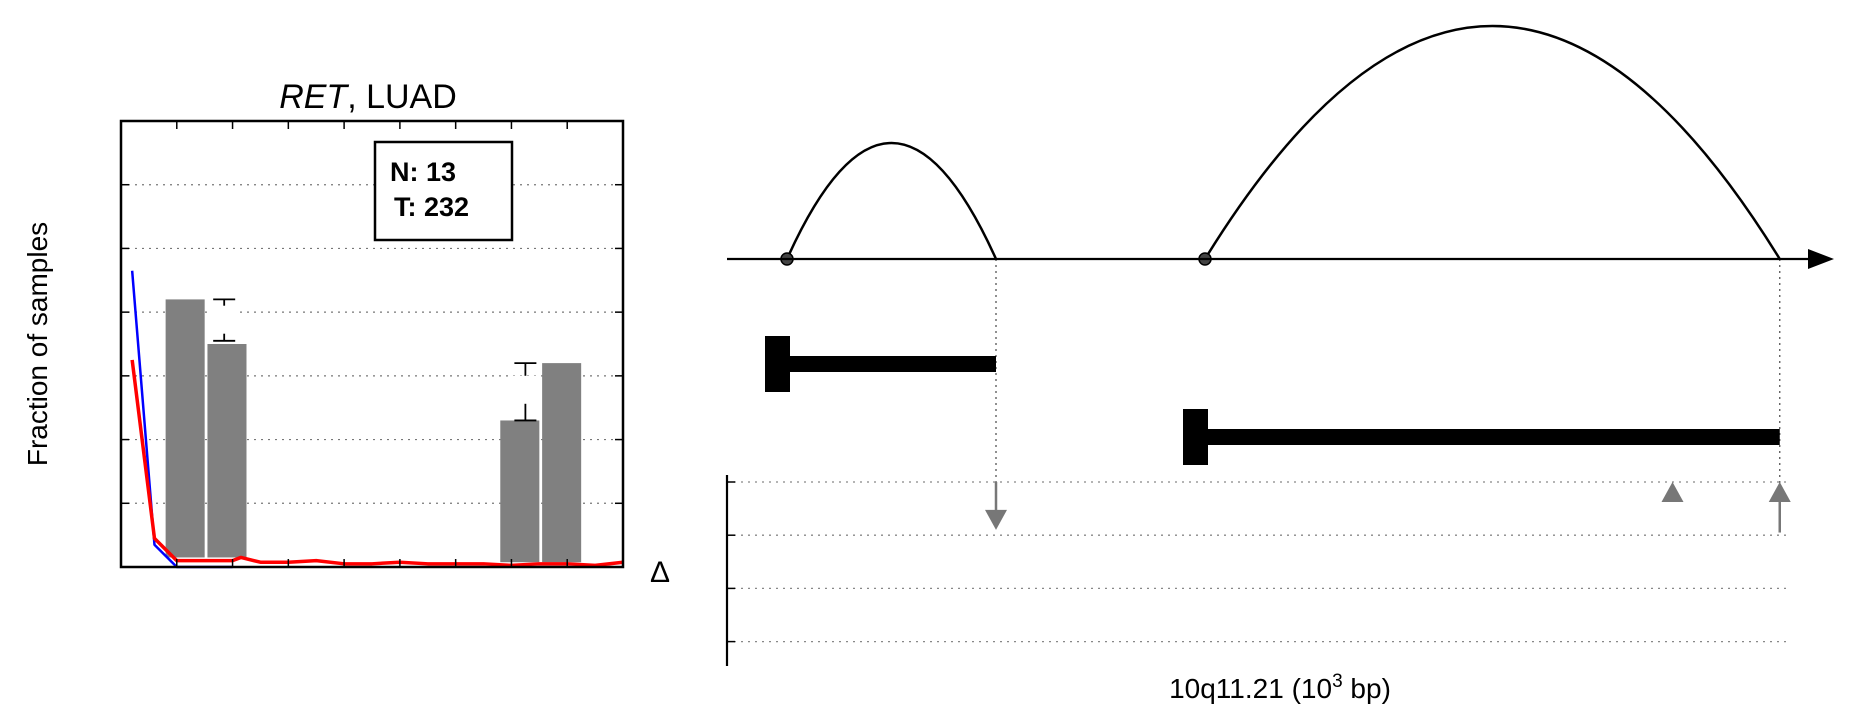 This screenshot has height=718, width=1851. I want to click on annotations, so click(375, 360).